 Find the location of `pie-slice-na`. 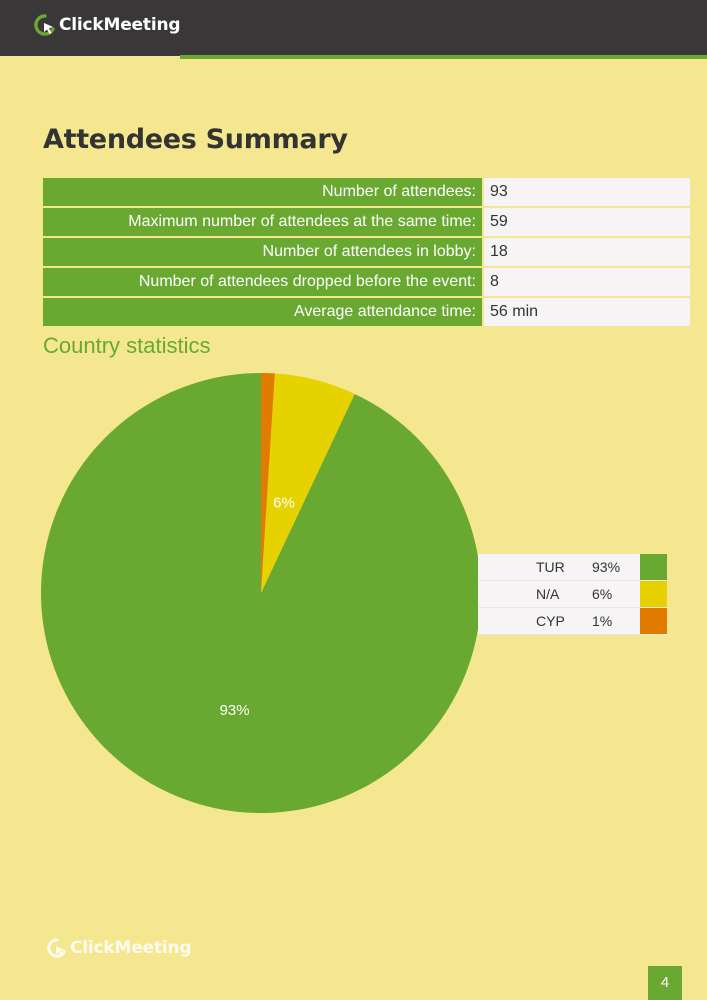

pie-slice-na is located at coordinates (308, 483).